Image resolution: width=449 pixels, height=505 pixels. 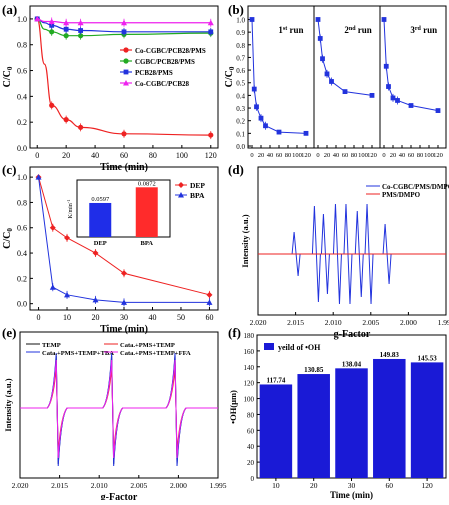 I want to click on c-y-axis-label: C/C0, so click(x=8, y=238).